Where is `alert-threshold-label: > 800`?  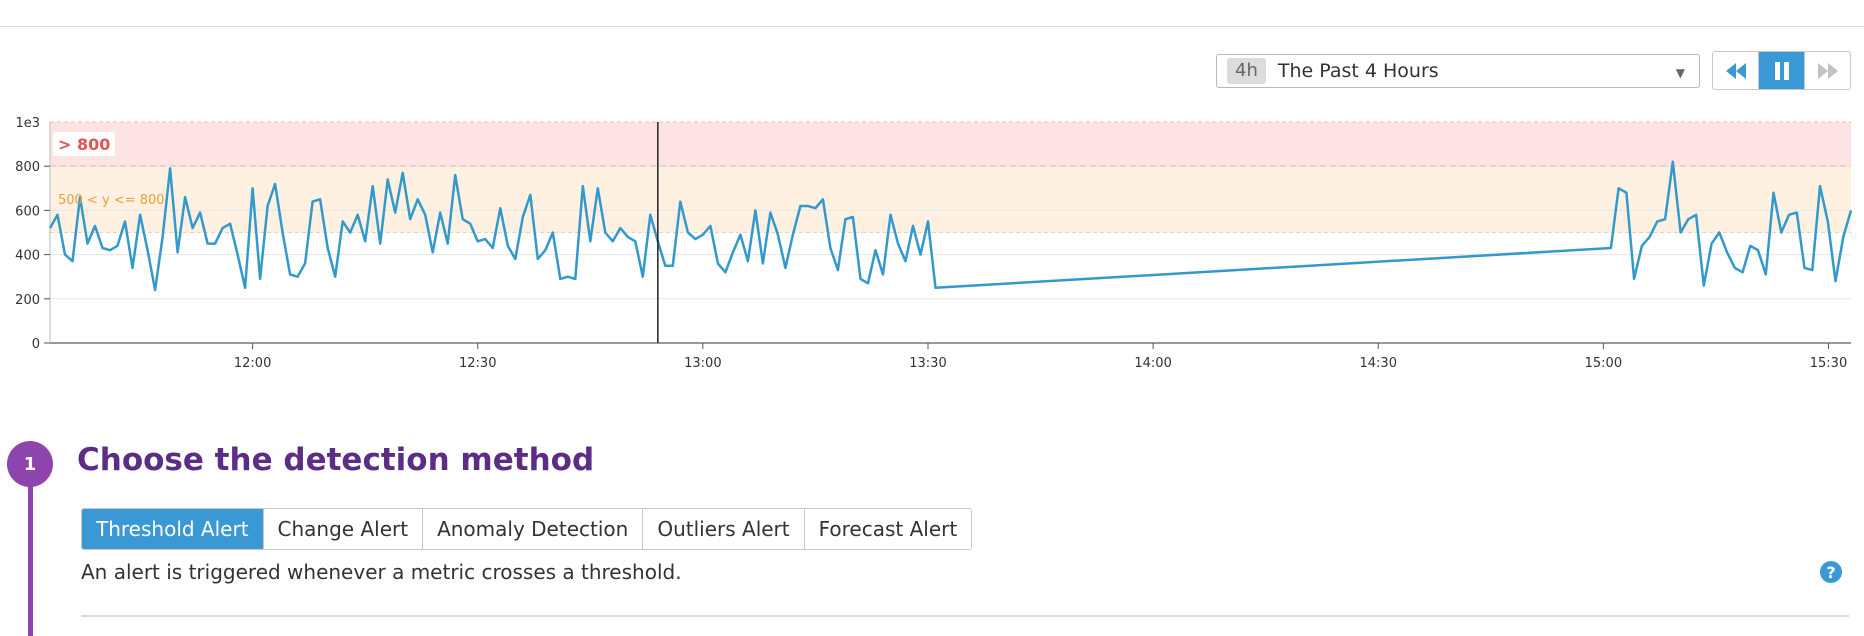
alert-threshold-label: > 800 is located at coordinates (84, 144).